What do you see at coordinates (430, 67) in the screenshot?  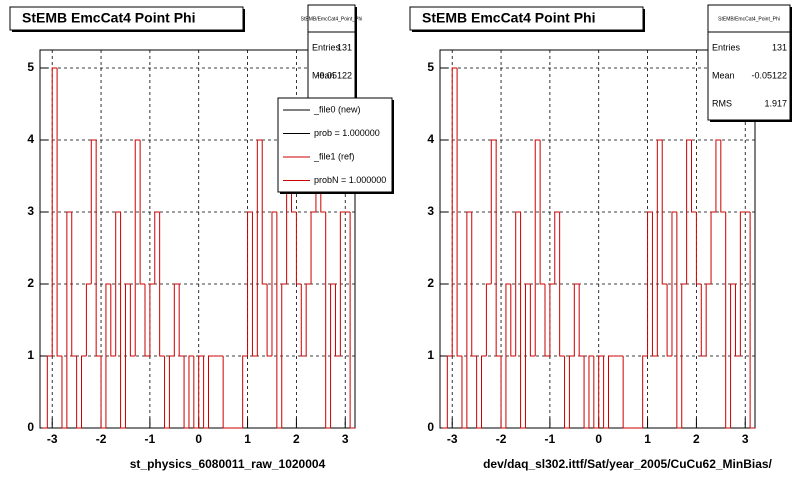 I see `y-tick-label: 5` at bounding box center [430, 67].